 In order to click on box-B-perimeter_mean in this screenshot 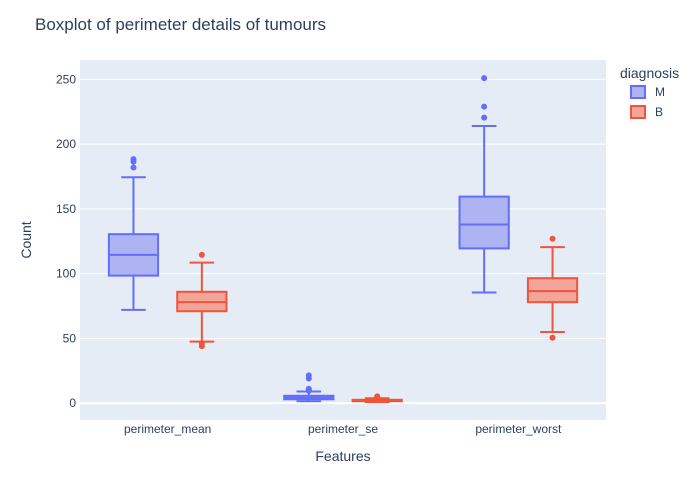, I will do `click(202, 300)`.